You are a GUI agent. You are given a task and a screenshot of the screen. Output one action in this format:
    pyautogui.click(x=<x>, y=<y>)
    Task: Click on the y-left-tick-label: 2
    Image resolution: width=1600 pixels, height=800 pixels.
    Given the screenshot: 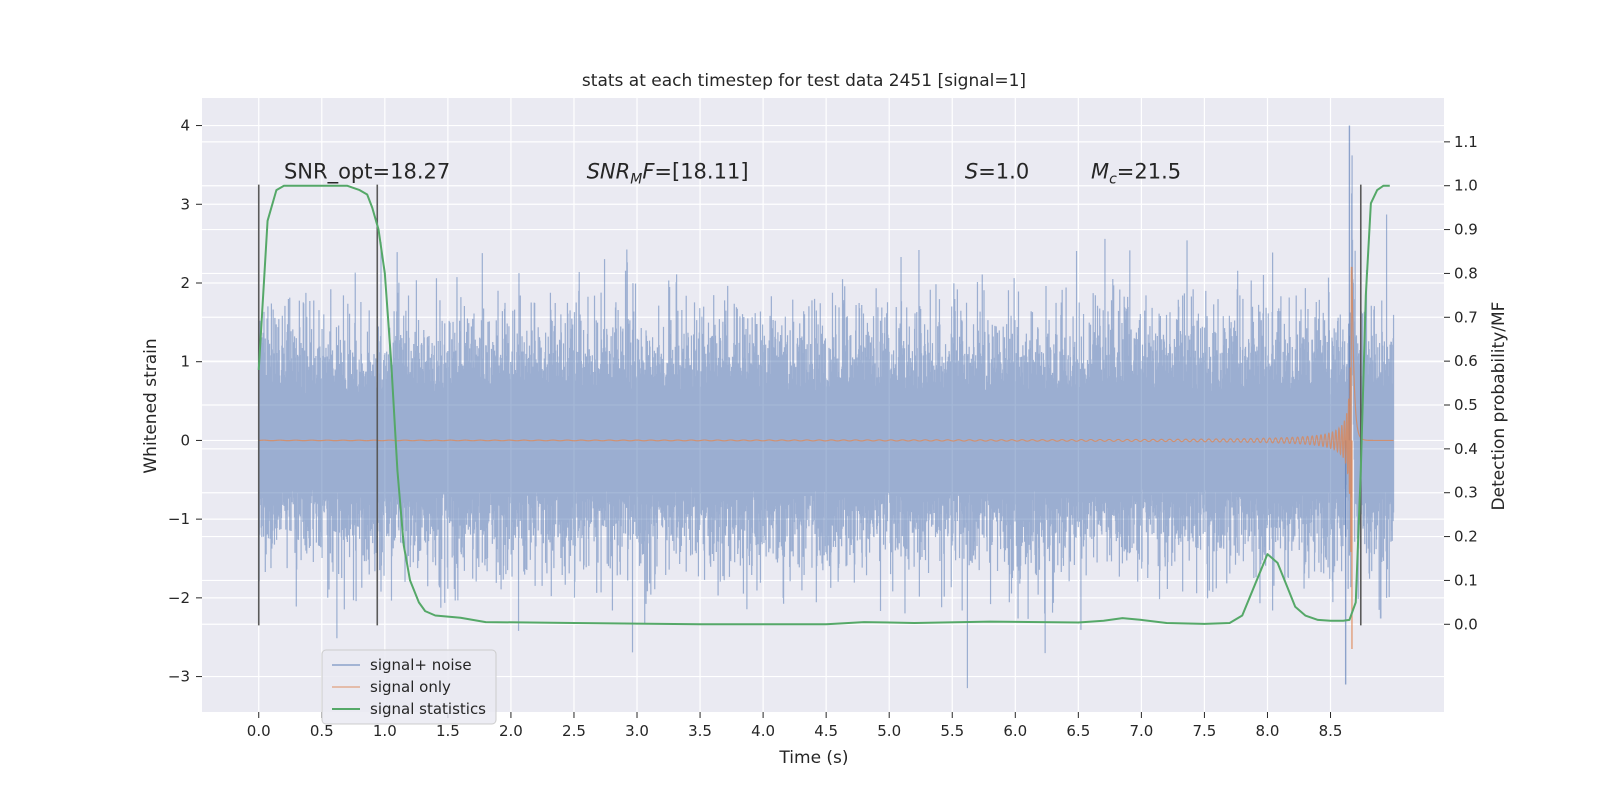 What is the action you would take?
    pyautogui.click(x=185, y=283)
    